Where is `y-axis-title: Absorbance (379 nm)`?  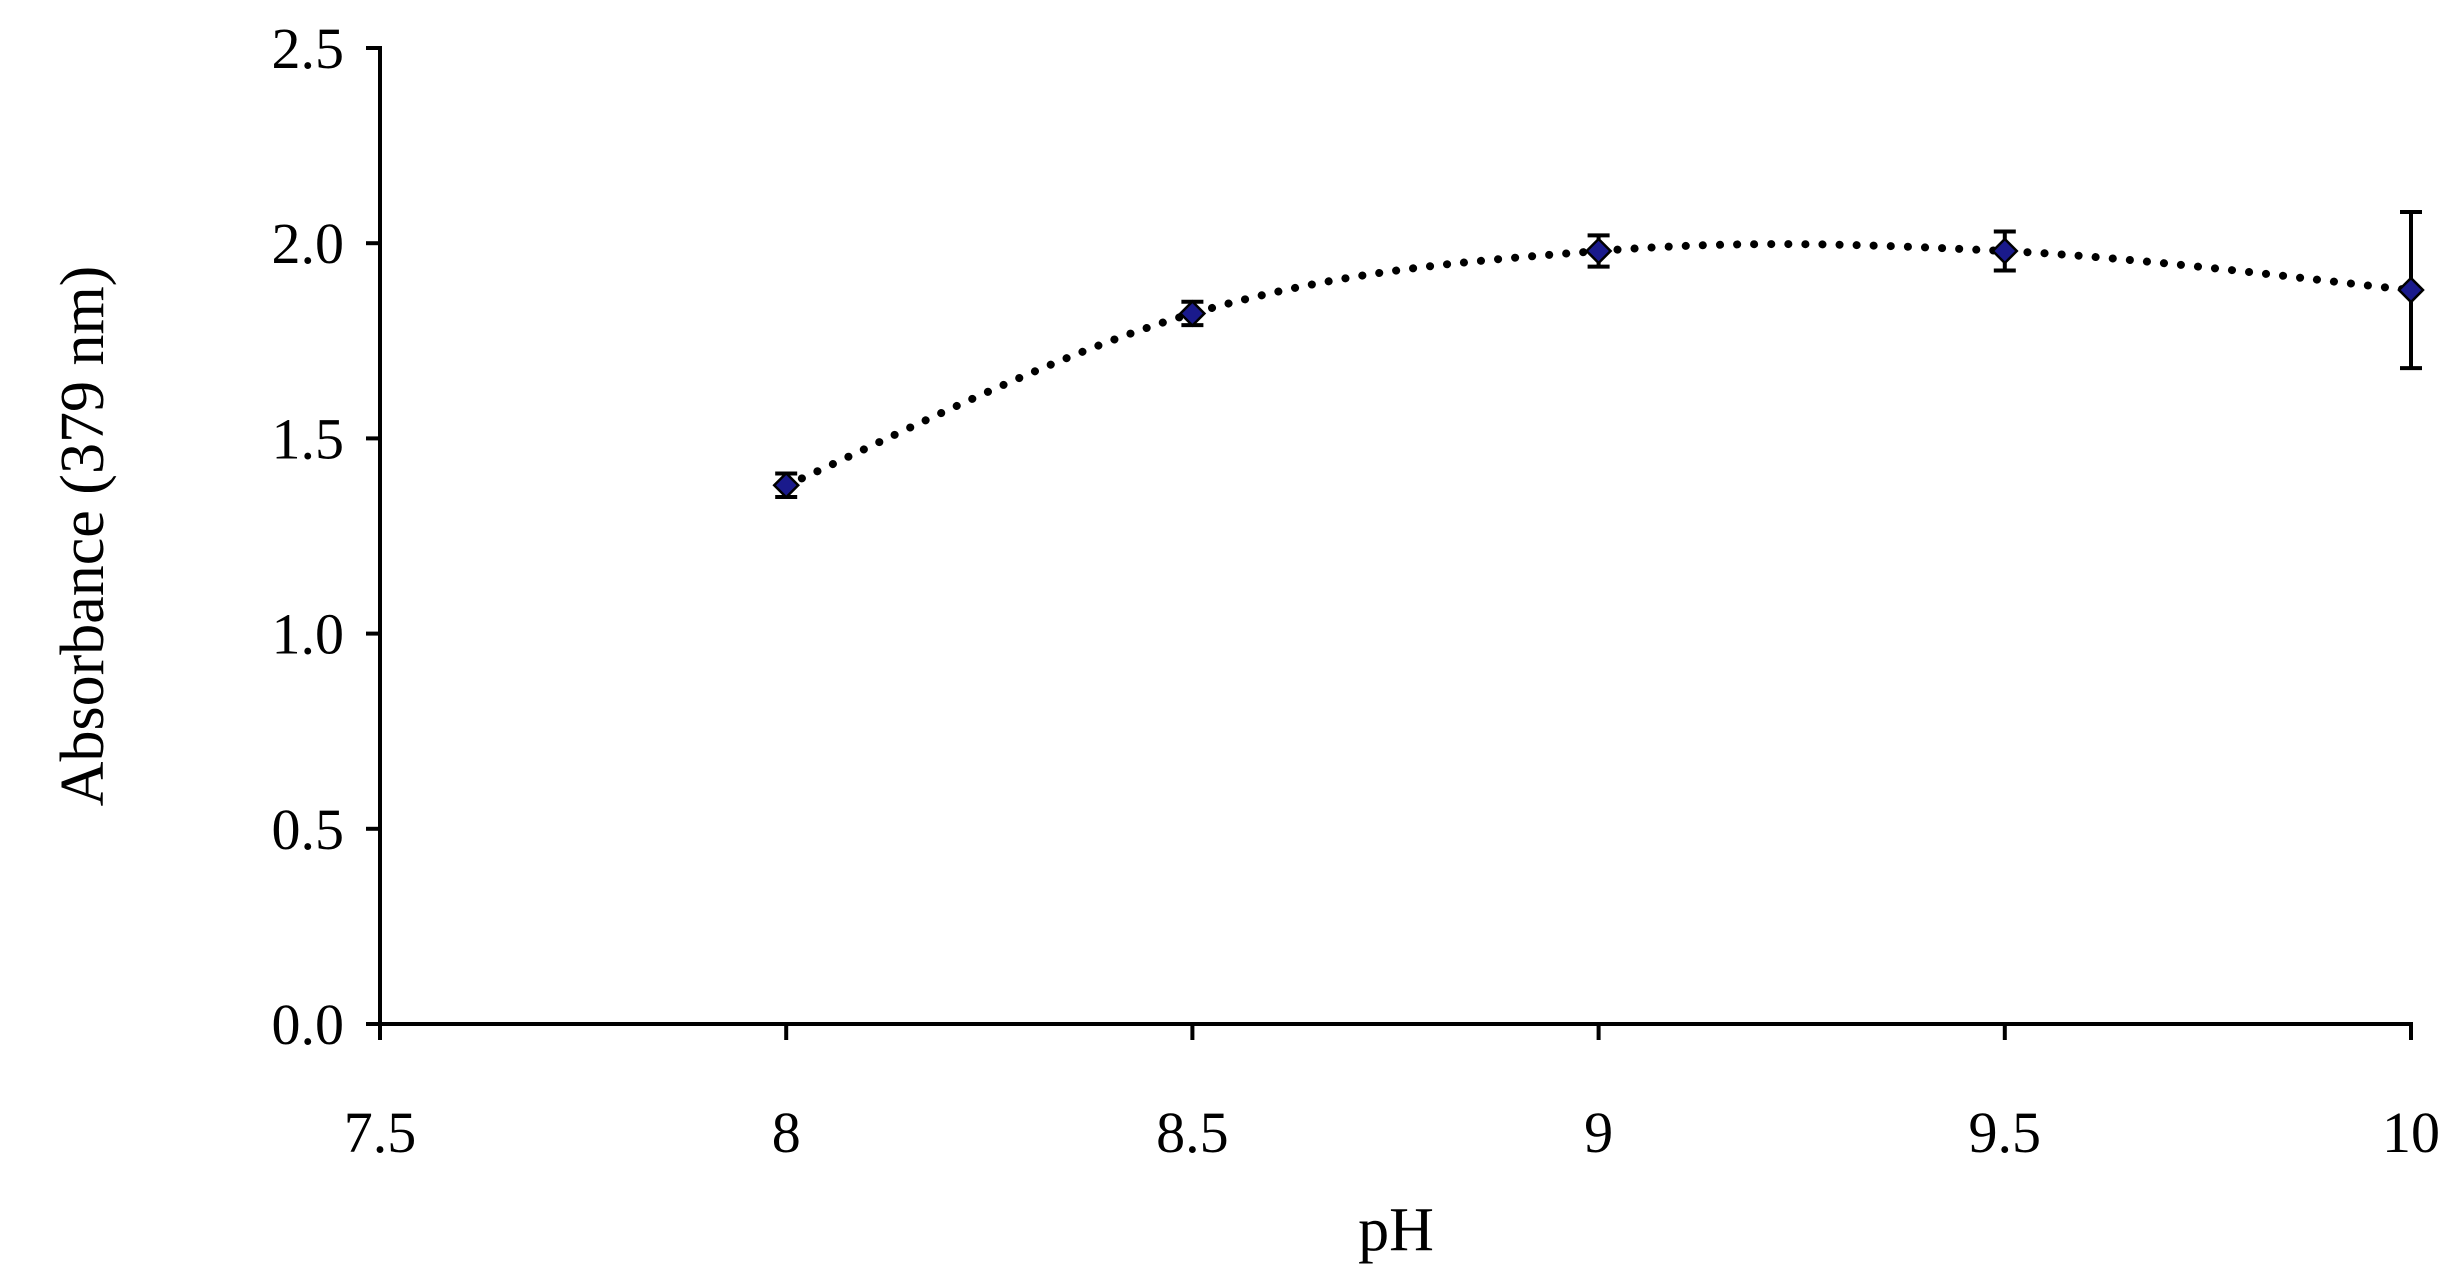
y-axis-title: Absorbance (379 nm) is located at coordinates (83, 536).